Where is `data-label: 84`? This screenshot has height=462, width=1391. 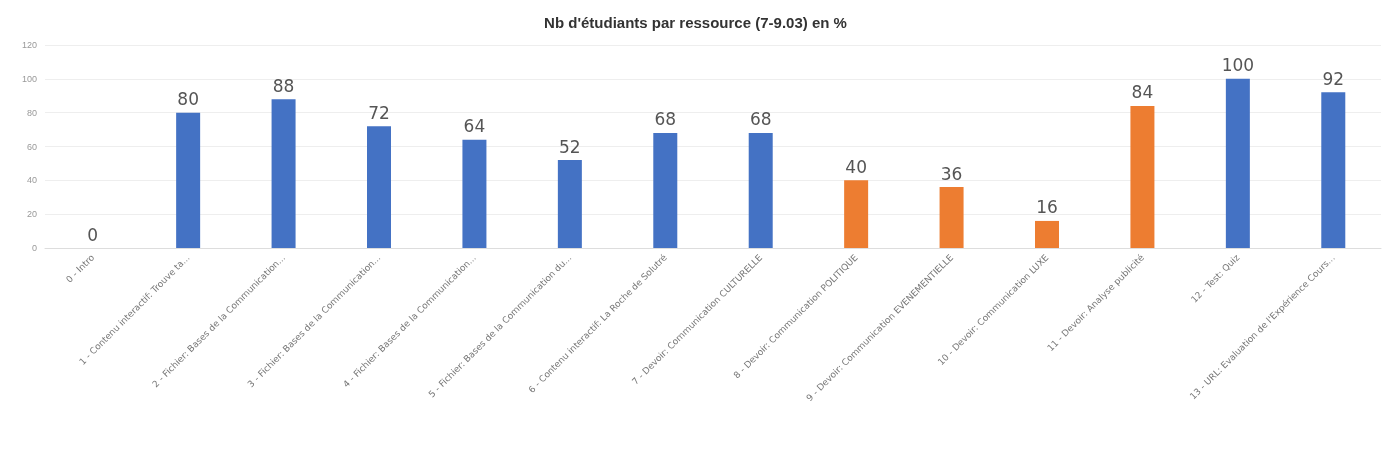
data-label: 84 is located at coordinates (1142, 92).